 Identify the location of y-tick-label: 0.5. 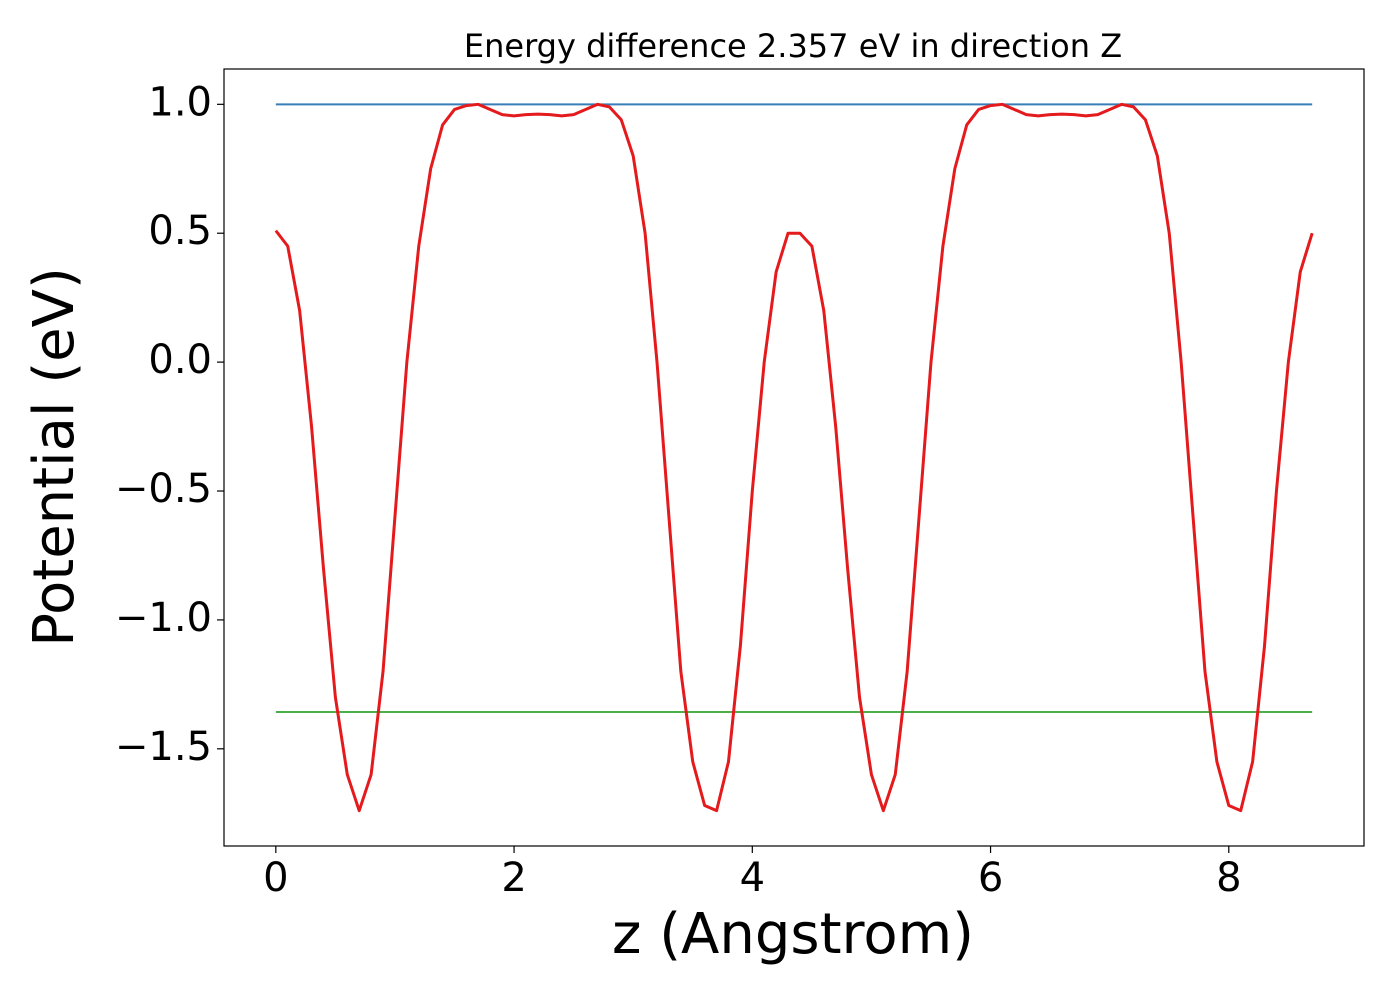
(180, 231).